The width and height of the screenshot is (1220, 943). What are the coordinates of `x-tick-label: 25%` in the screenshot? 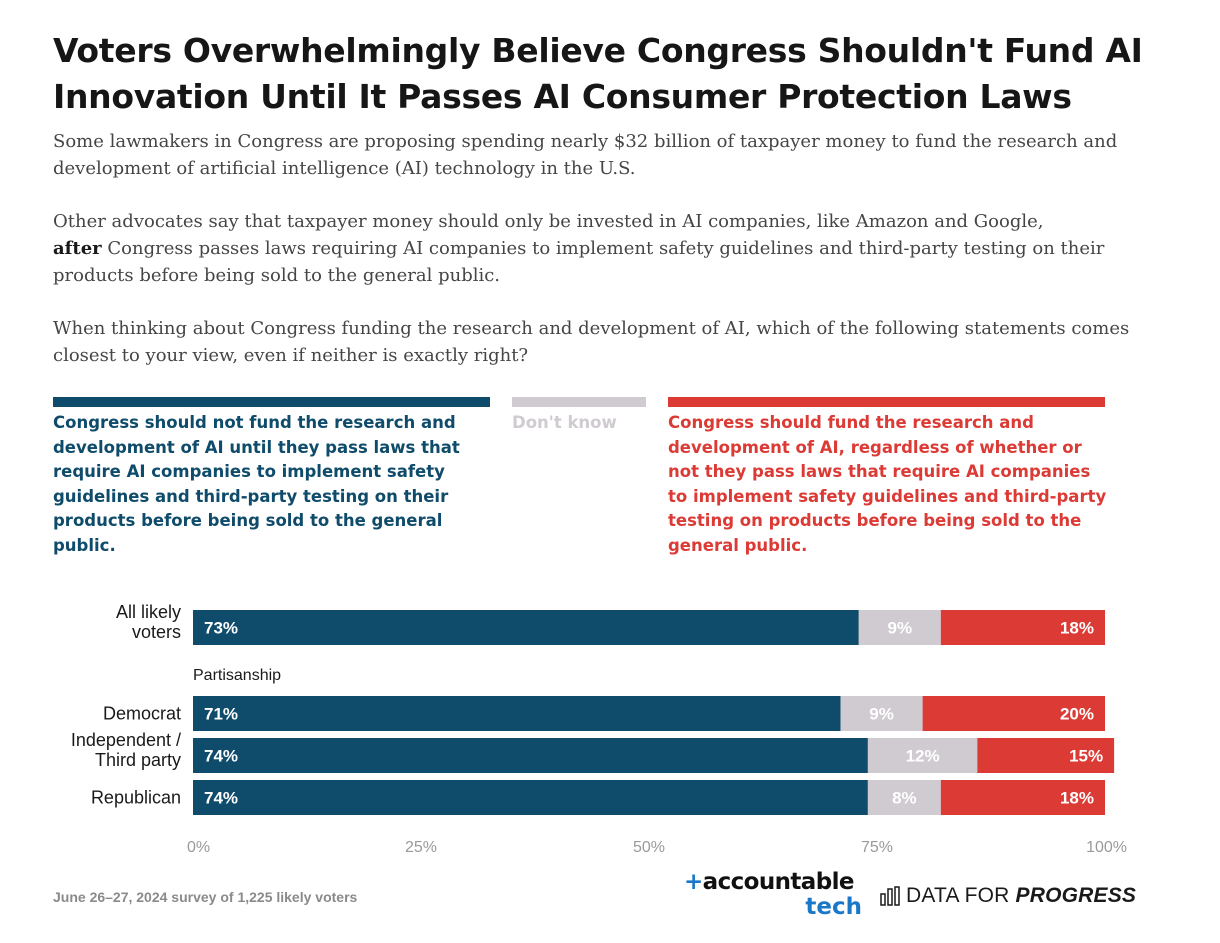 It's located at (421, 847).